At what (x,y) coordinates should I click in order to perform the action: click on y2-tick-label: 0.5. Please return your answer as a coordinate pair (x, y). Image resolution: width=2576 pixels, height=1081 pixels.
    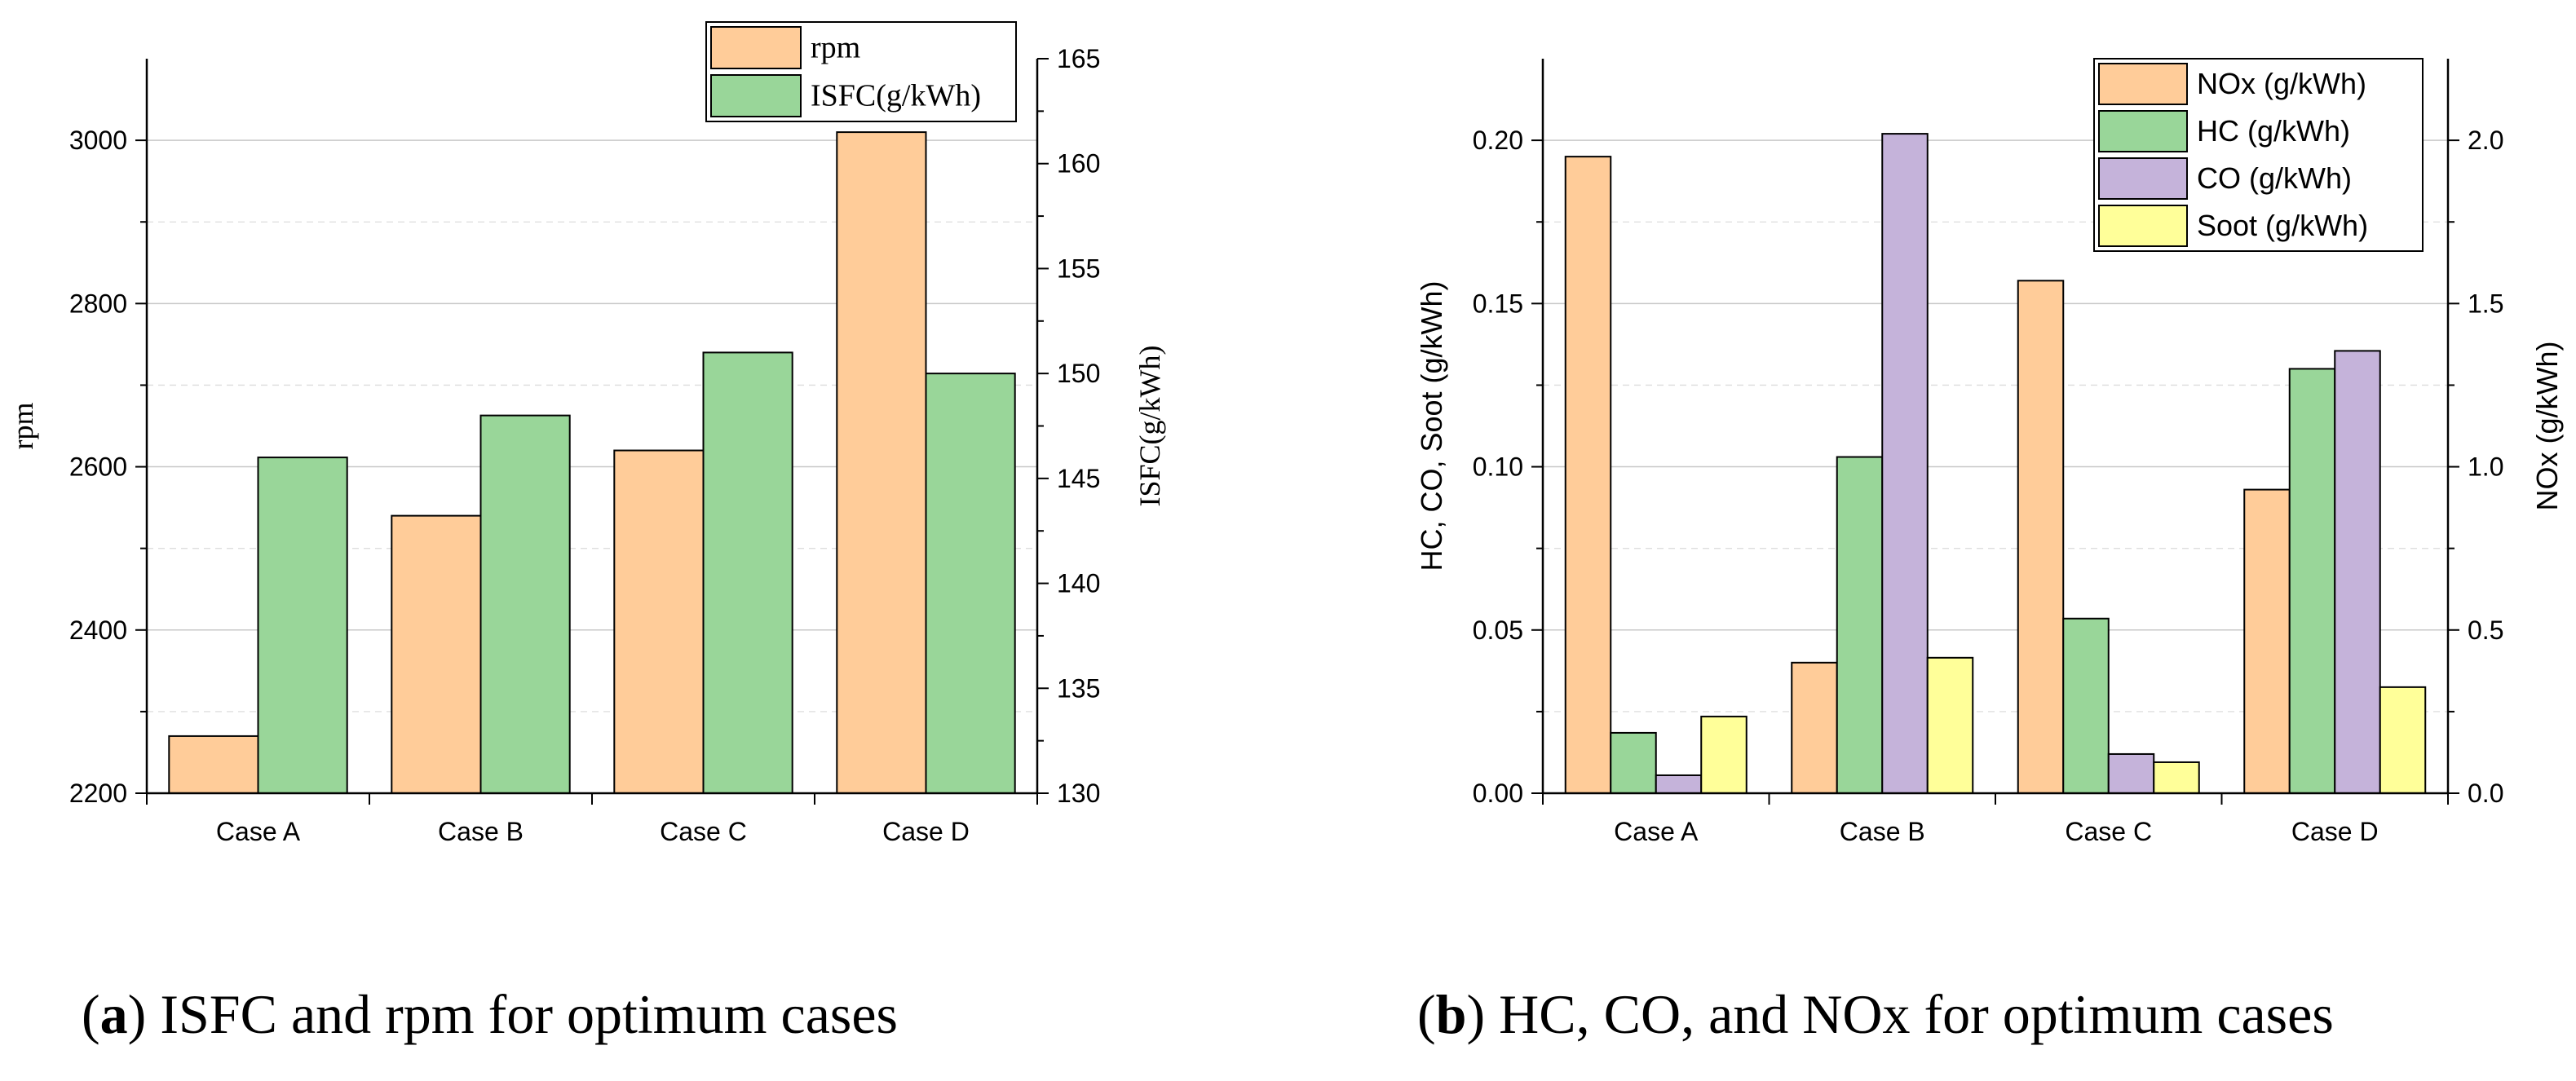
    Looking at the image, I should click on (2485, 630).